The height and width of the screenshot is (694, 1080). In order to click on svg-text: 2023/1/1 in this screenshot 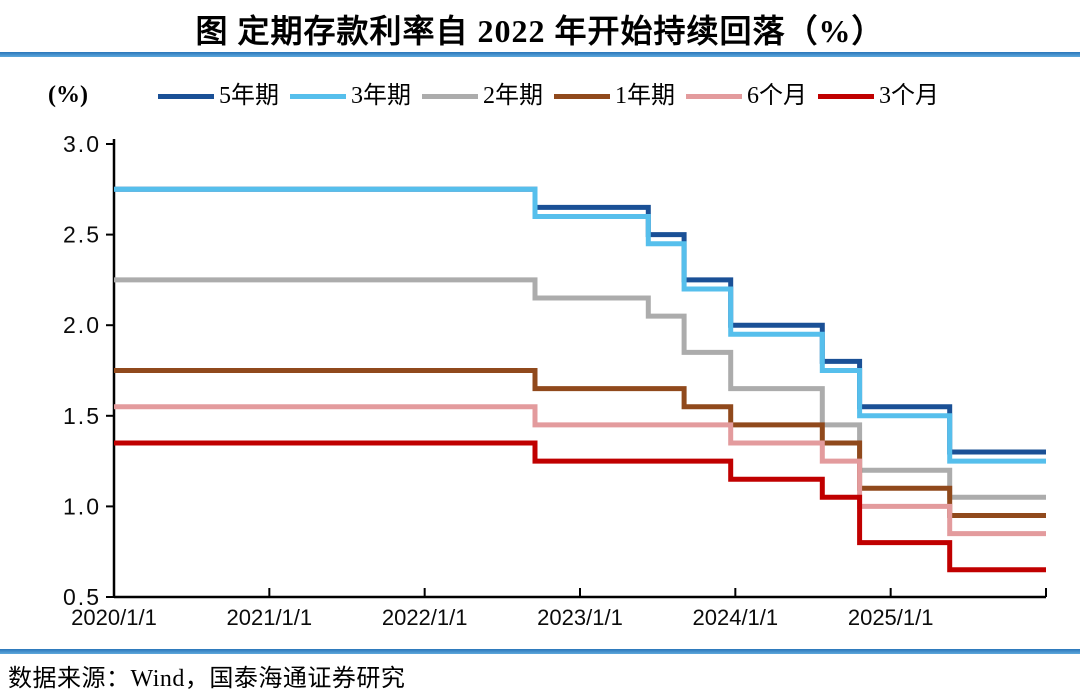, I will do `click(580, 617)`.